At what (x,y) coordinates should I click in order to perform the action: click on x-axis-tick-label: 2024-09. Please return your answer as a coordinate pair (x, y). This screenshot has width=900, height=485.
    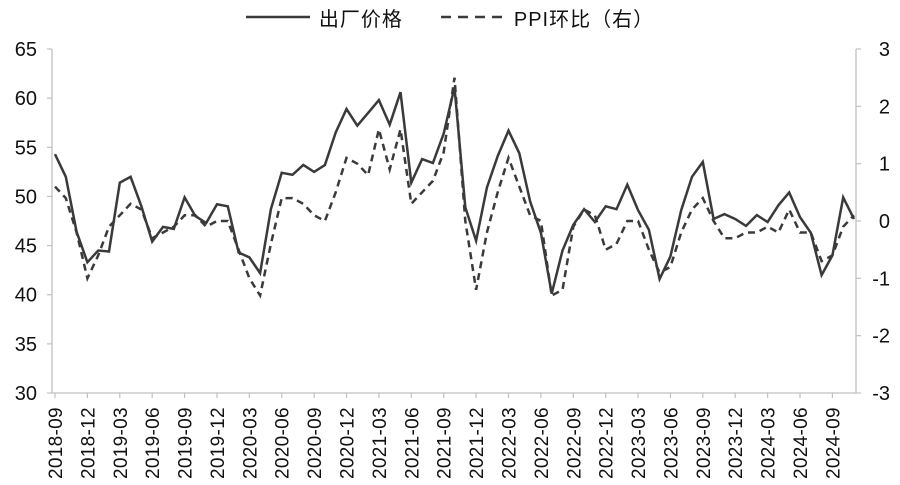
    Looking at the image, I should click on (833, 443).